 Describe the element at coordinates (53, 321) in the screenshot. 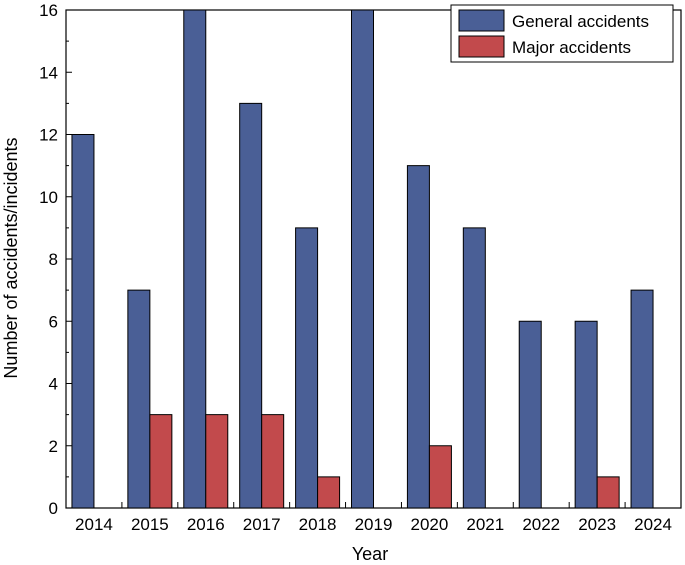

I see `y-tick-label: 6` at that location.